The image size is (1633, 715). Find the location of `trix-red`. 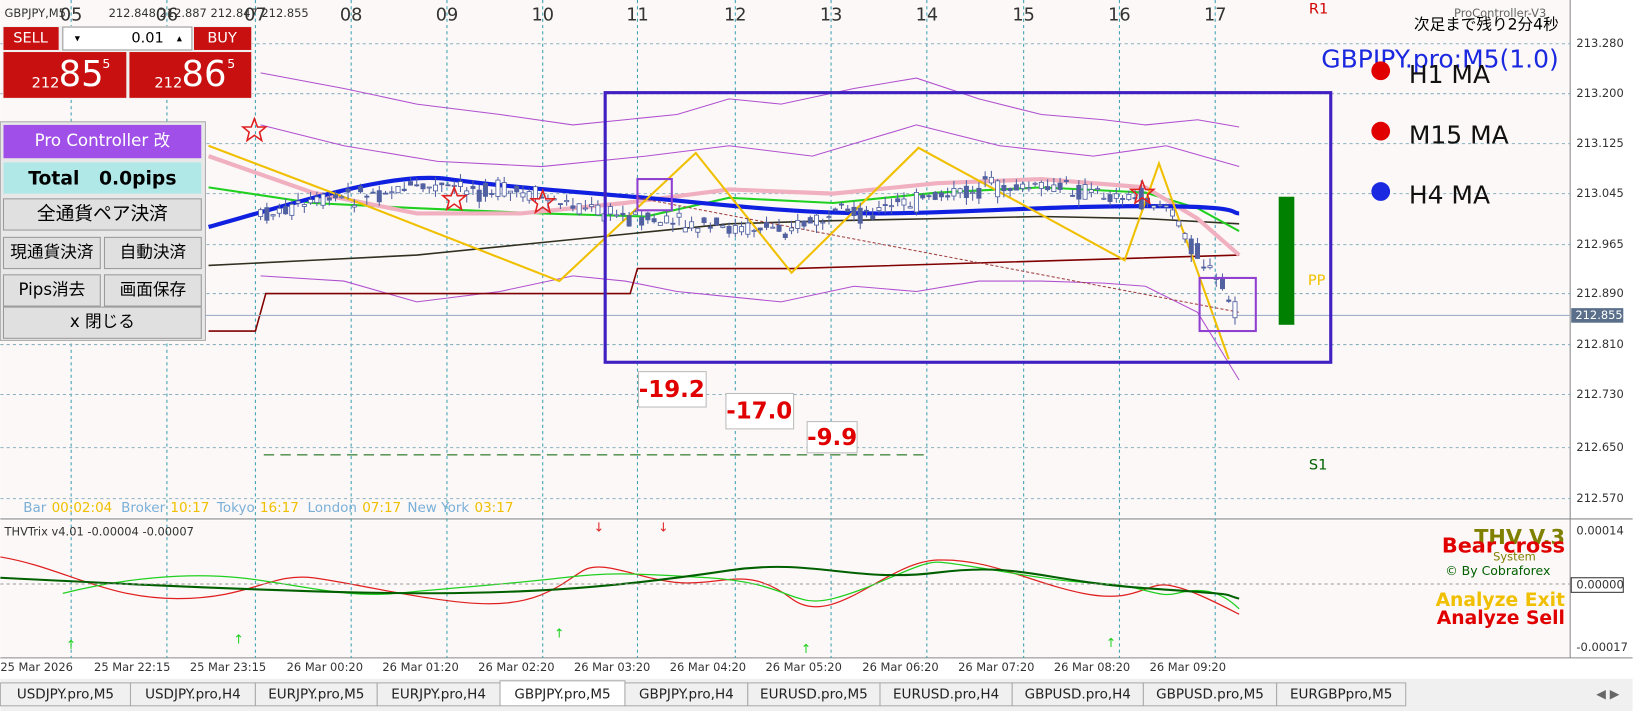

trix-red is located at coordinates (620, 585).